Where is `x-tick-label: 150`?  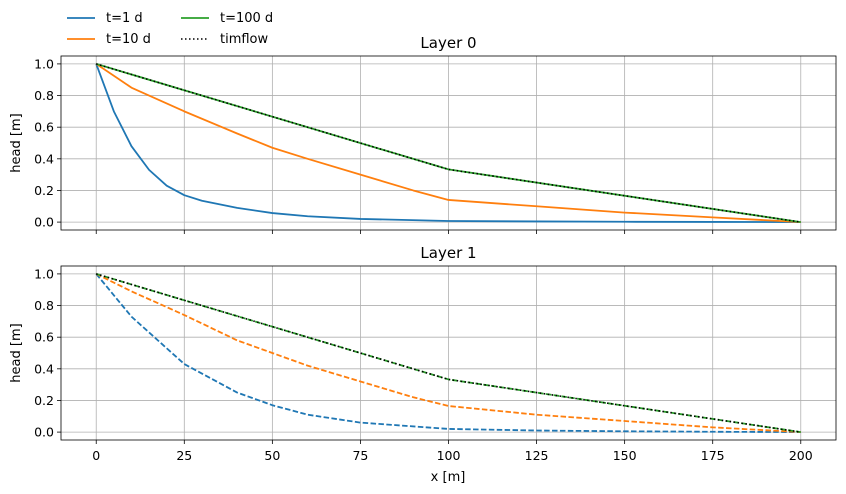 x-tick-label: 150 is located at coordinates (625, 455).